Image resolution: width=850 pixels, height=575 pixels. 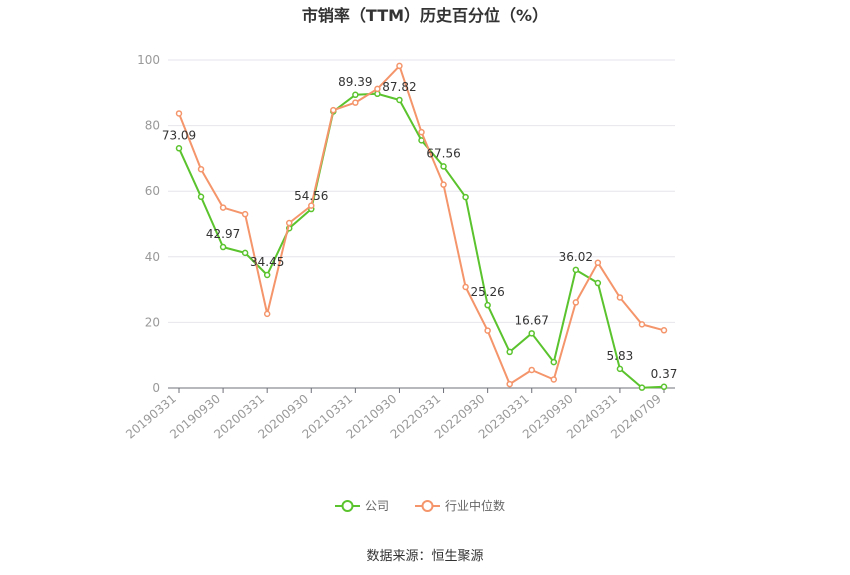 I want to click on data-label: 0.37, so click(x=664, y=374).